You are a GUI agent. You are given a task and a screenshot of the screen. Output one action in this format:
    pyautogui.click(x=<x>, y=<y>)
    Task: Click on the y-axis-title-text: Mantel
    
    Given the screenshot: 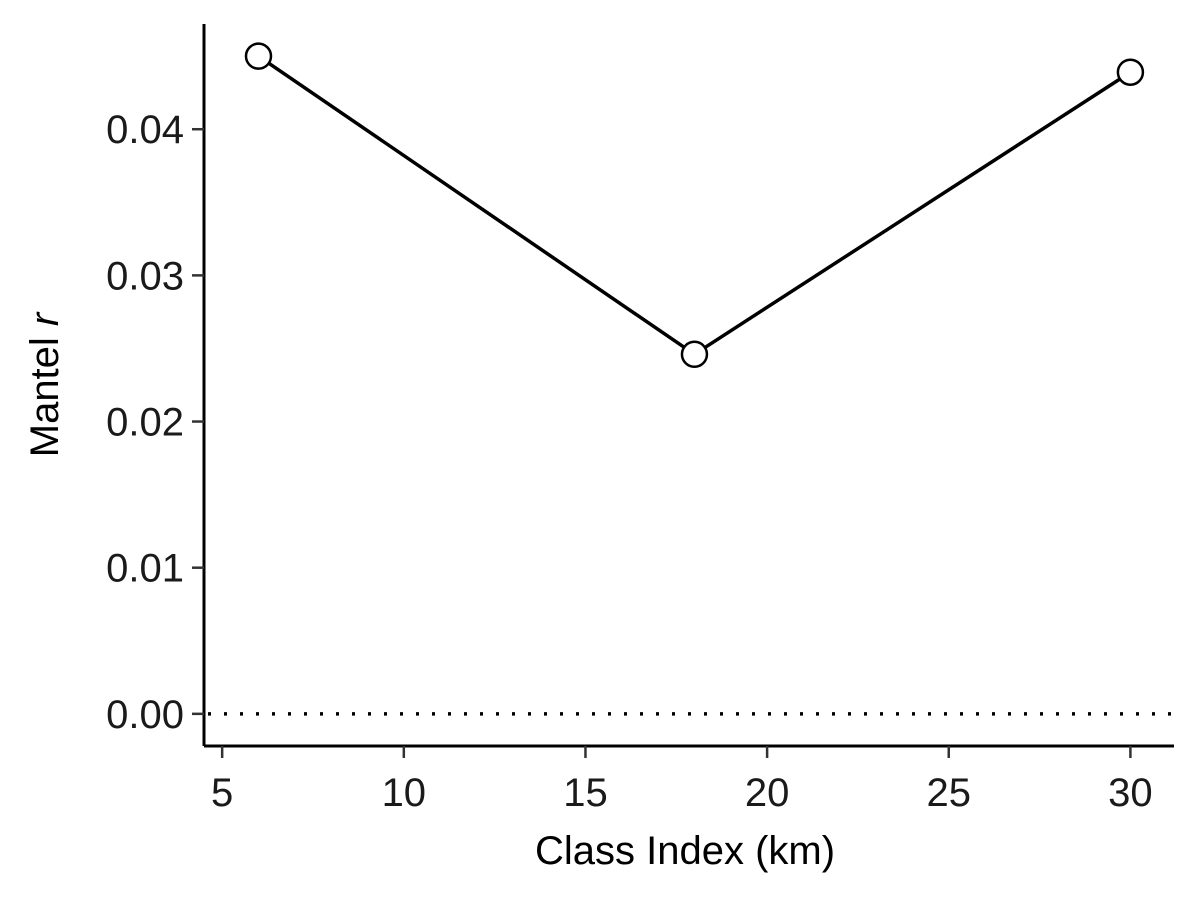 What is the action you would take?
    pyautogui.click(x=45, y=391)
    